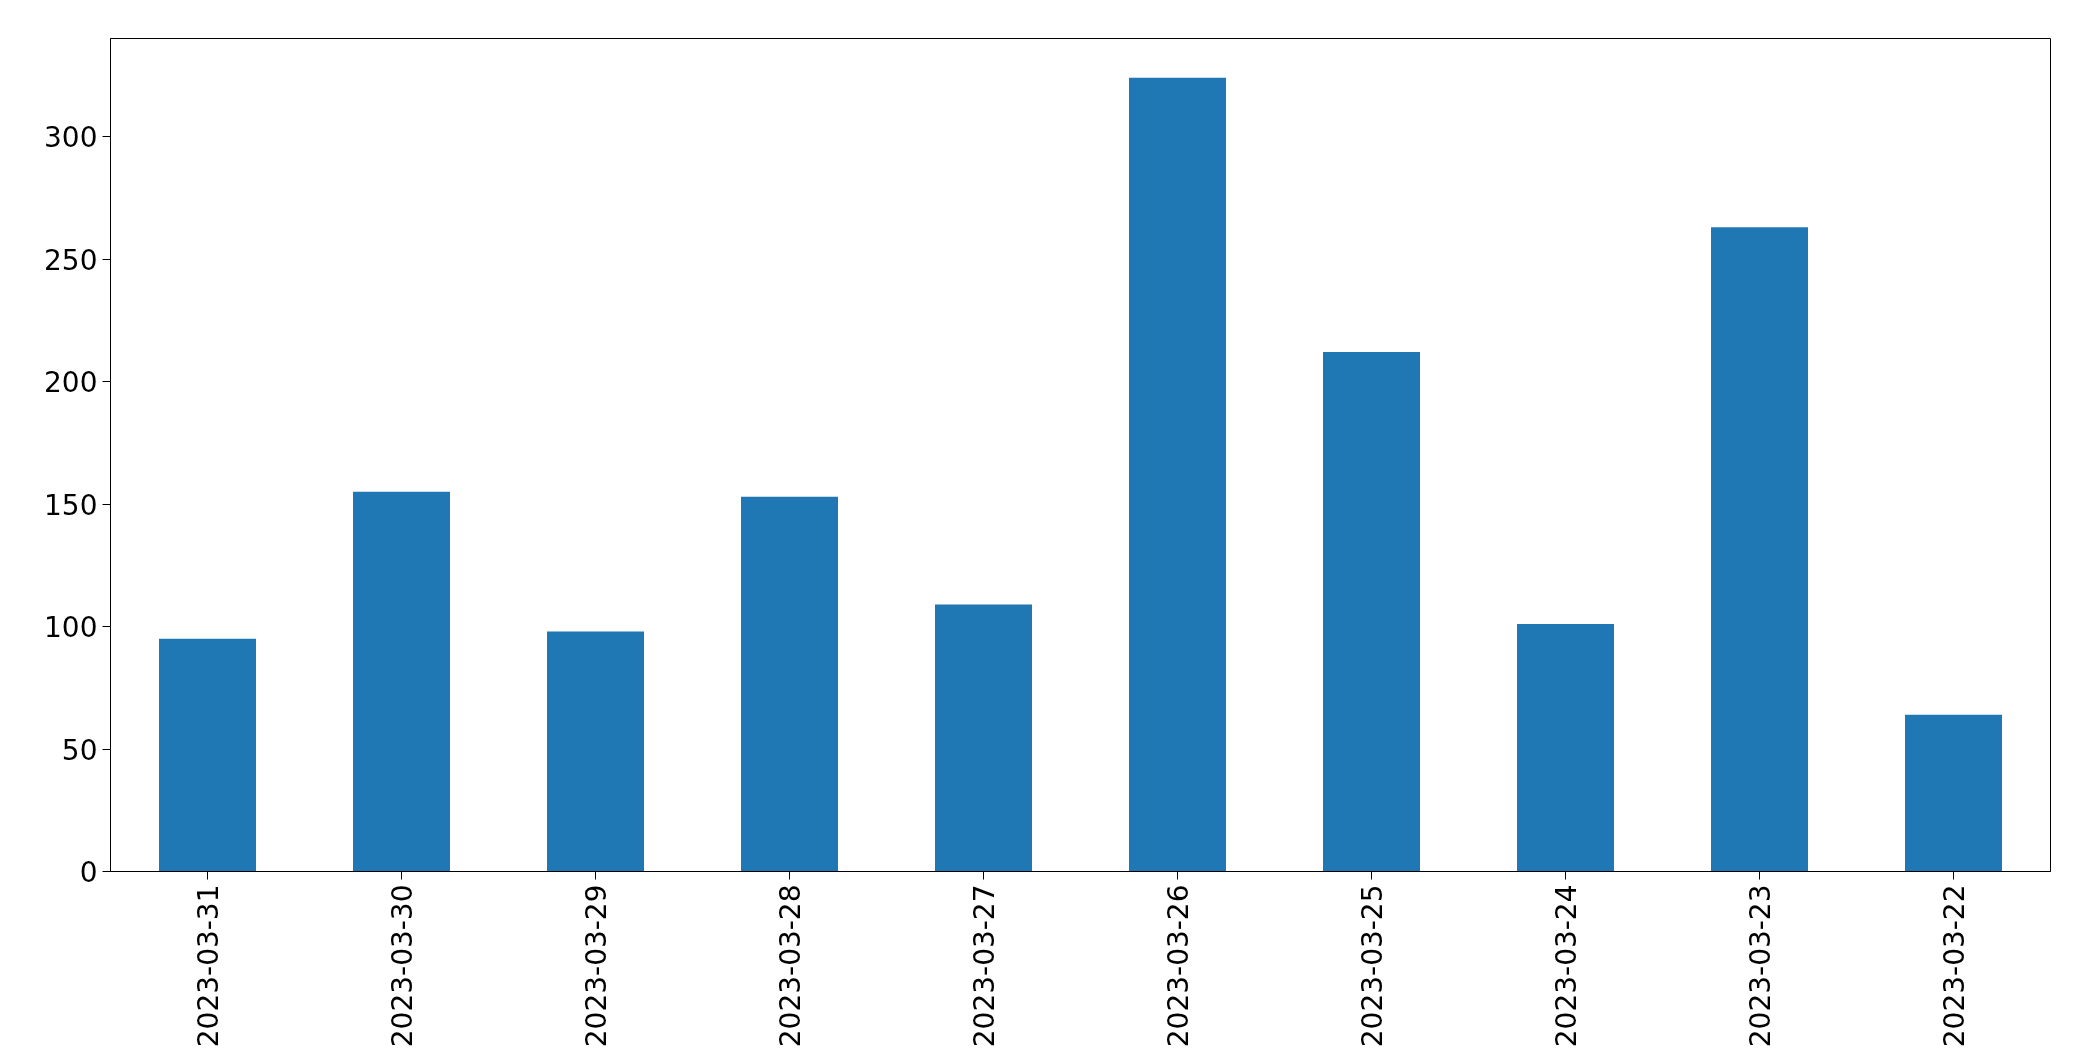  I want to click on y-tick-label: 100, so click(71, 627).